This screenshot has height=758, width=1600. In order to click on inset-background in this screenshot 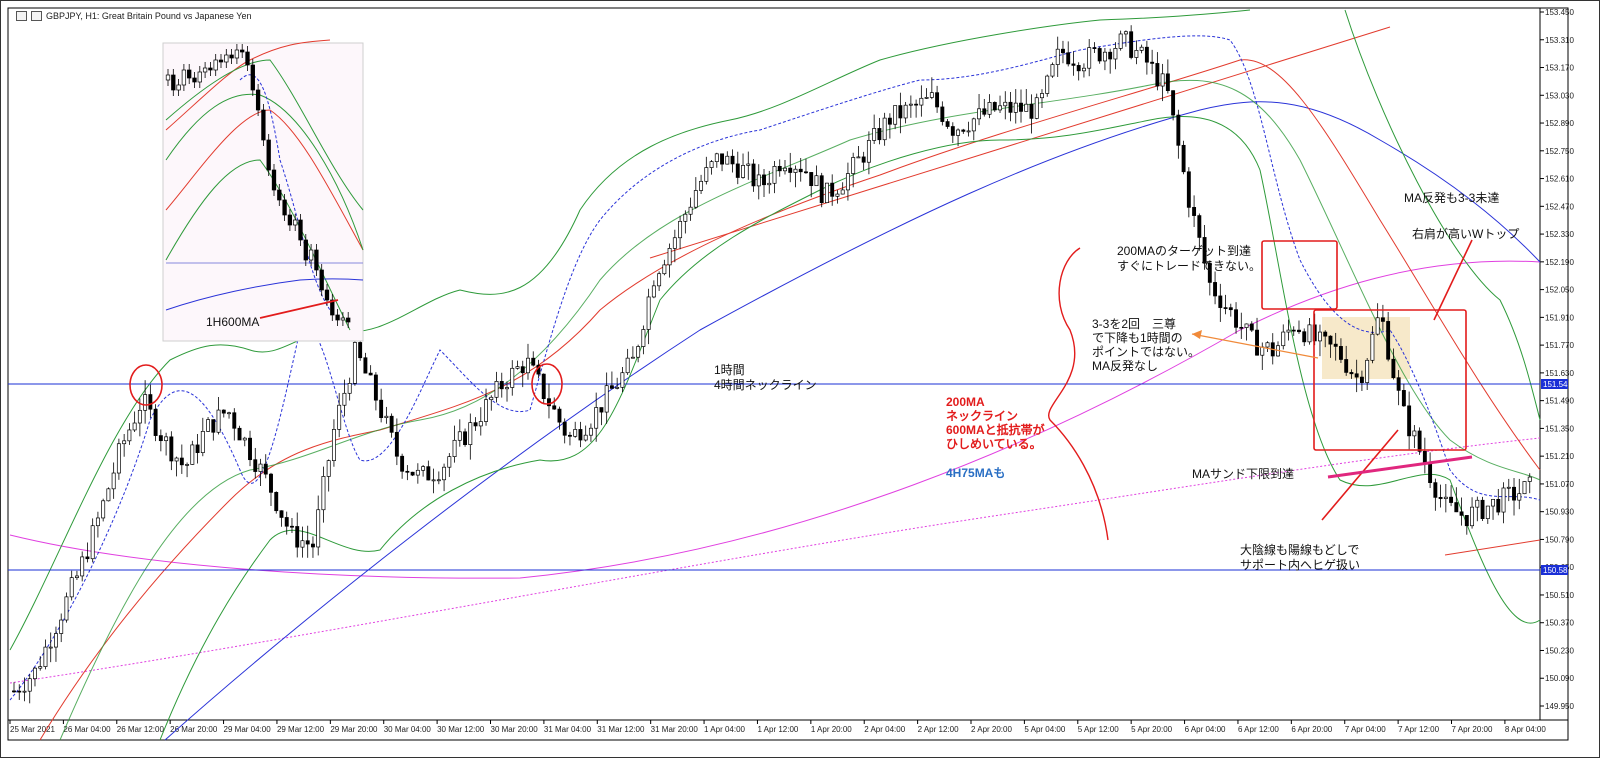, I will do `click(263, 192)`.